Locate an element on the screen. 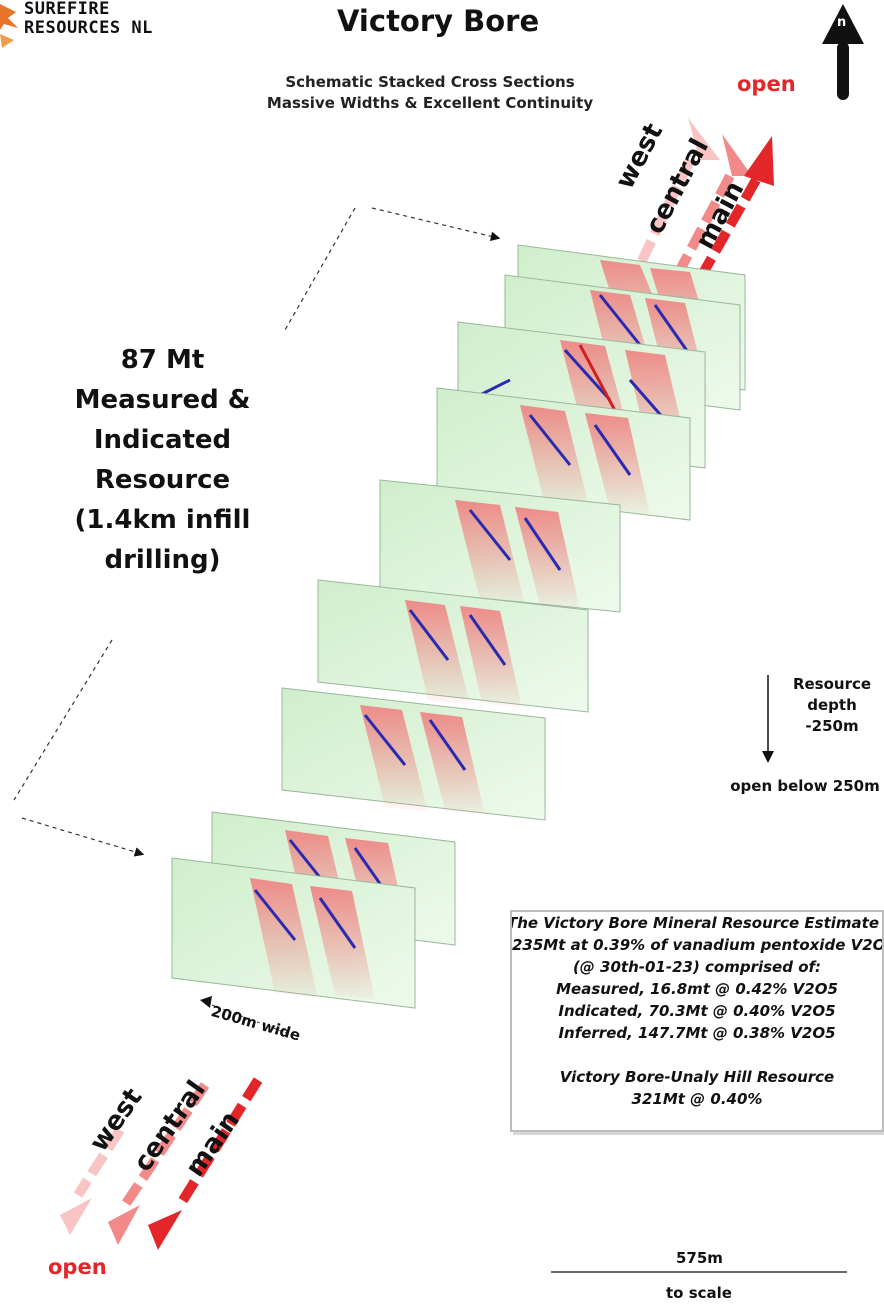  open-below-label: open below 250m is located at coordinates (805, 786).